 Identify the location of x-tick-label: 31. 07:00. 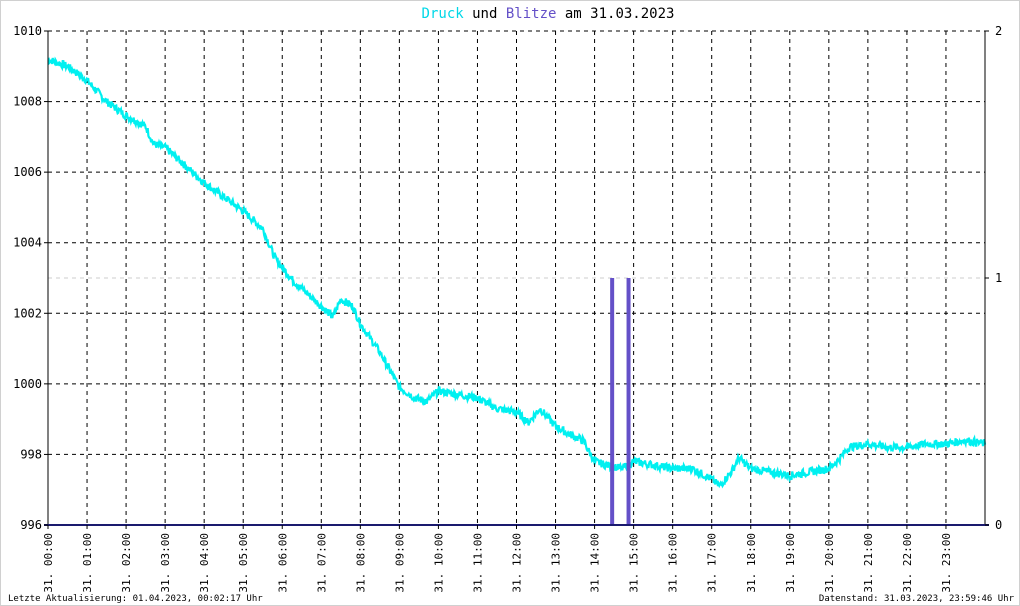
(321, 563).